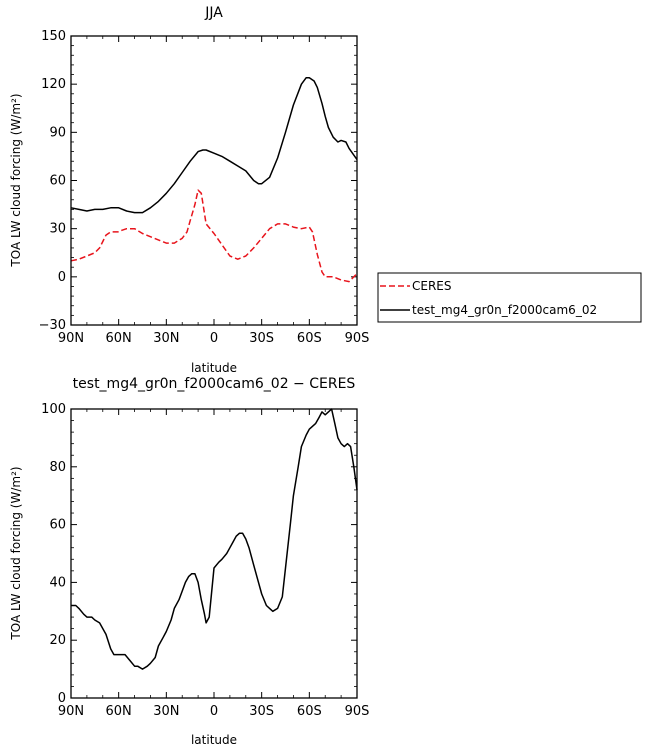 The height and width of the screenshot is (749, 648). Describe the element at coordinates (432, 286) in the screenshot. I see `legend-label-ceres: CERES` at that location.